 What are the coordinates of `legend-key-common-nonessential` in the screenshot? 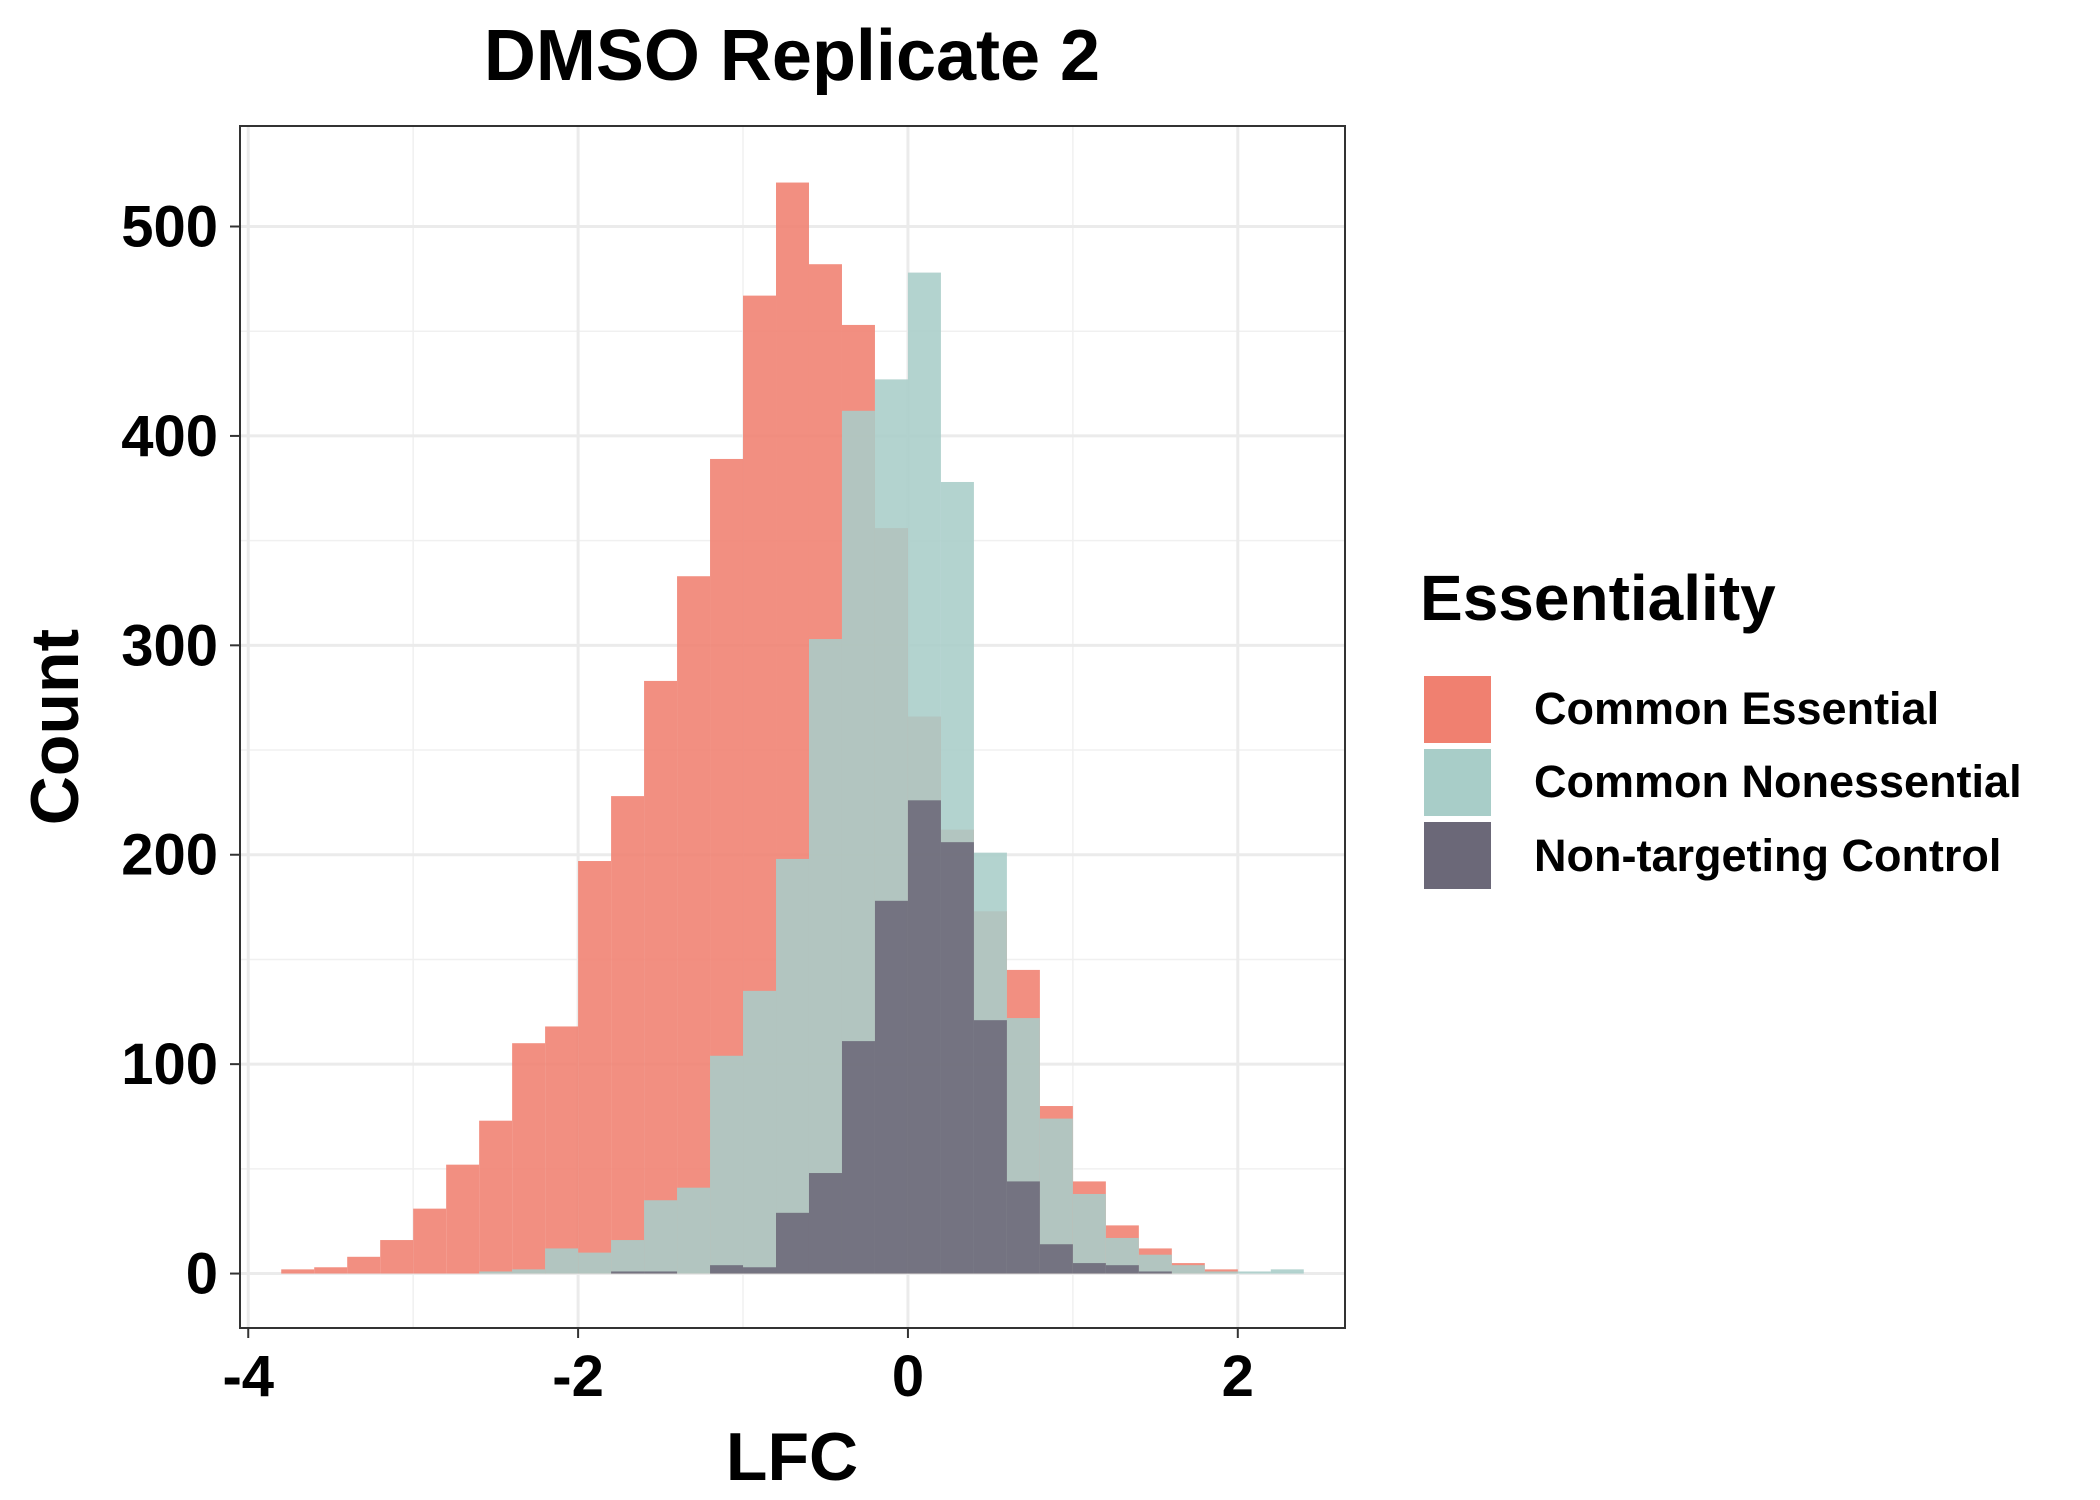 It's located at (1457, 782).